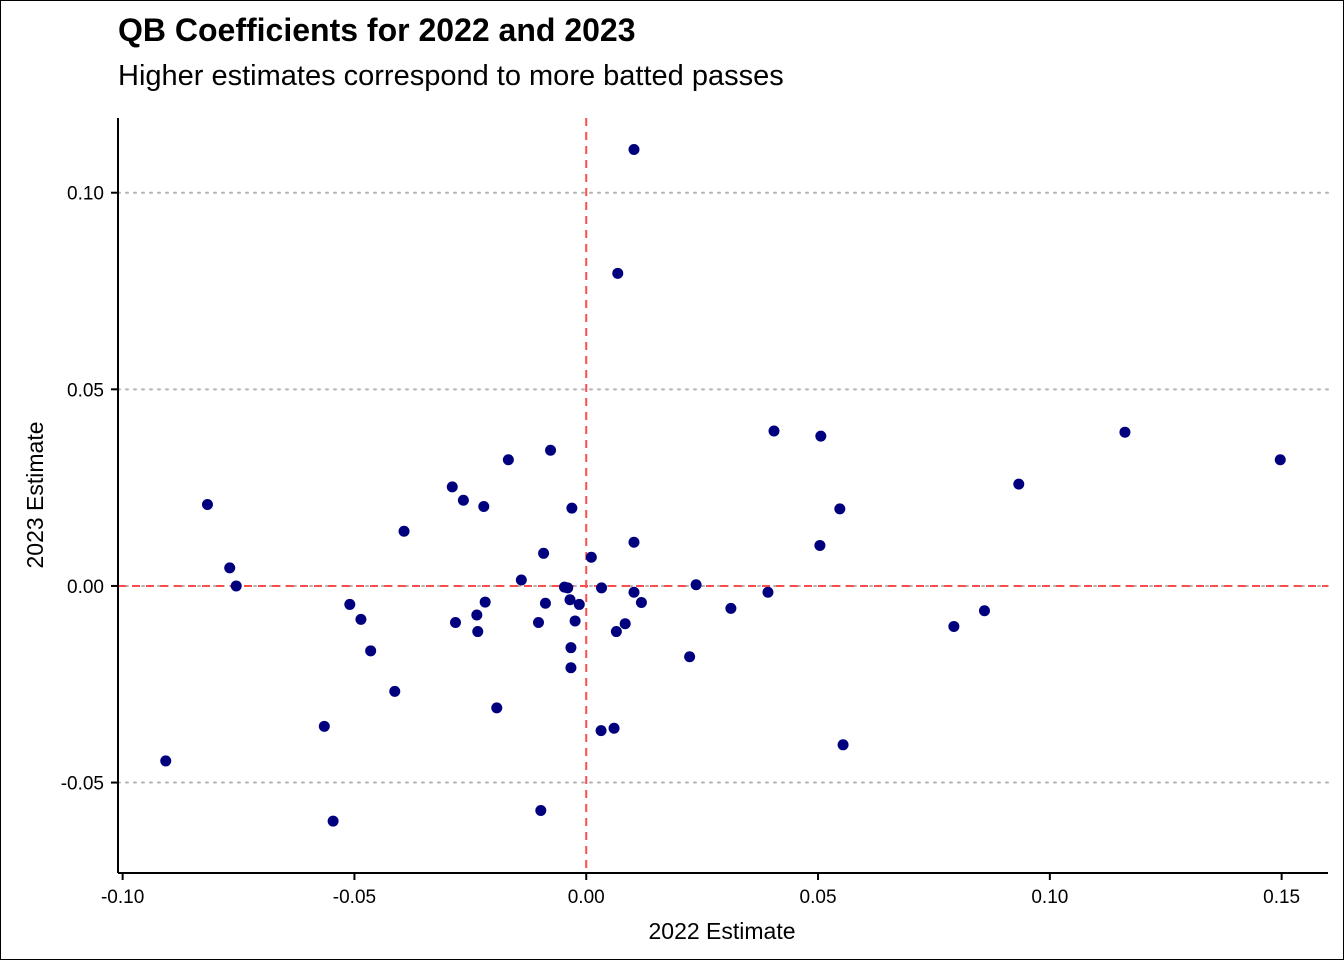 The width and height of the screenshot is (1344, 960). Describe the element at coordinates (1281, 897) in the screenshot. I see `x-tick-label: 0.15` at that location.